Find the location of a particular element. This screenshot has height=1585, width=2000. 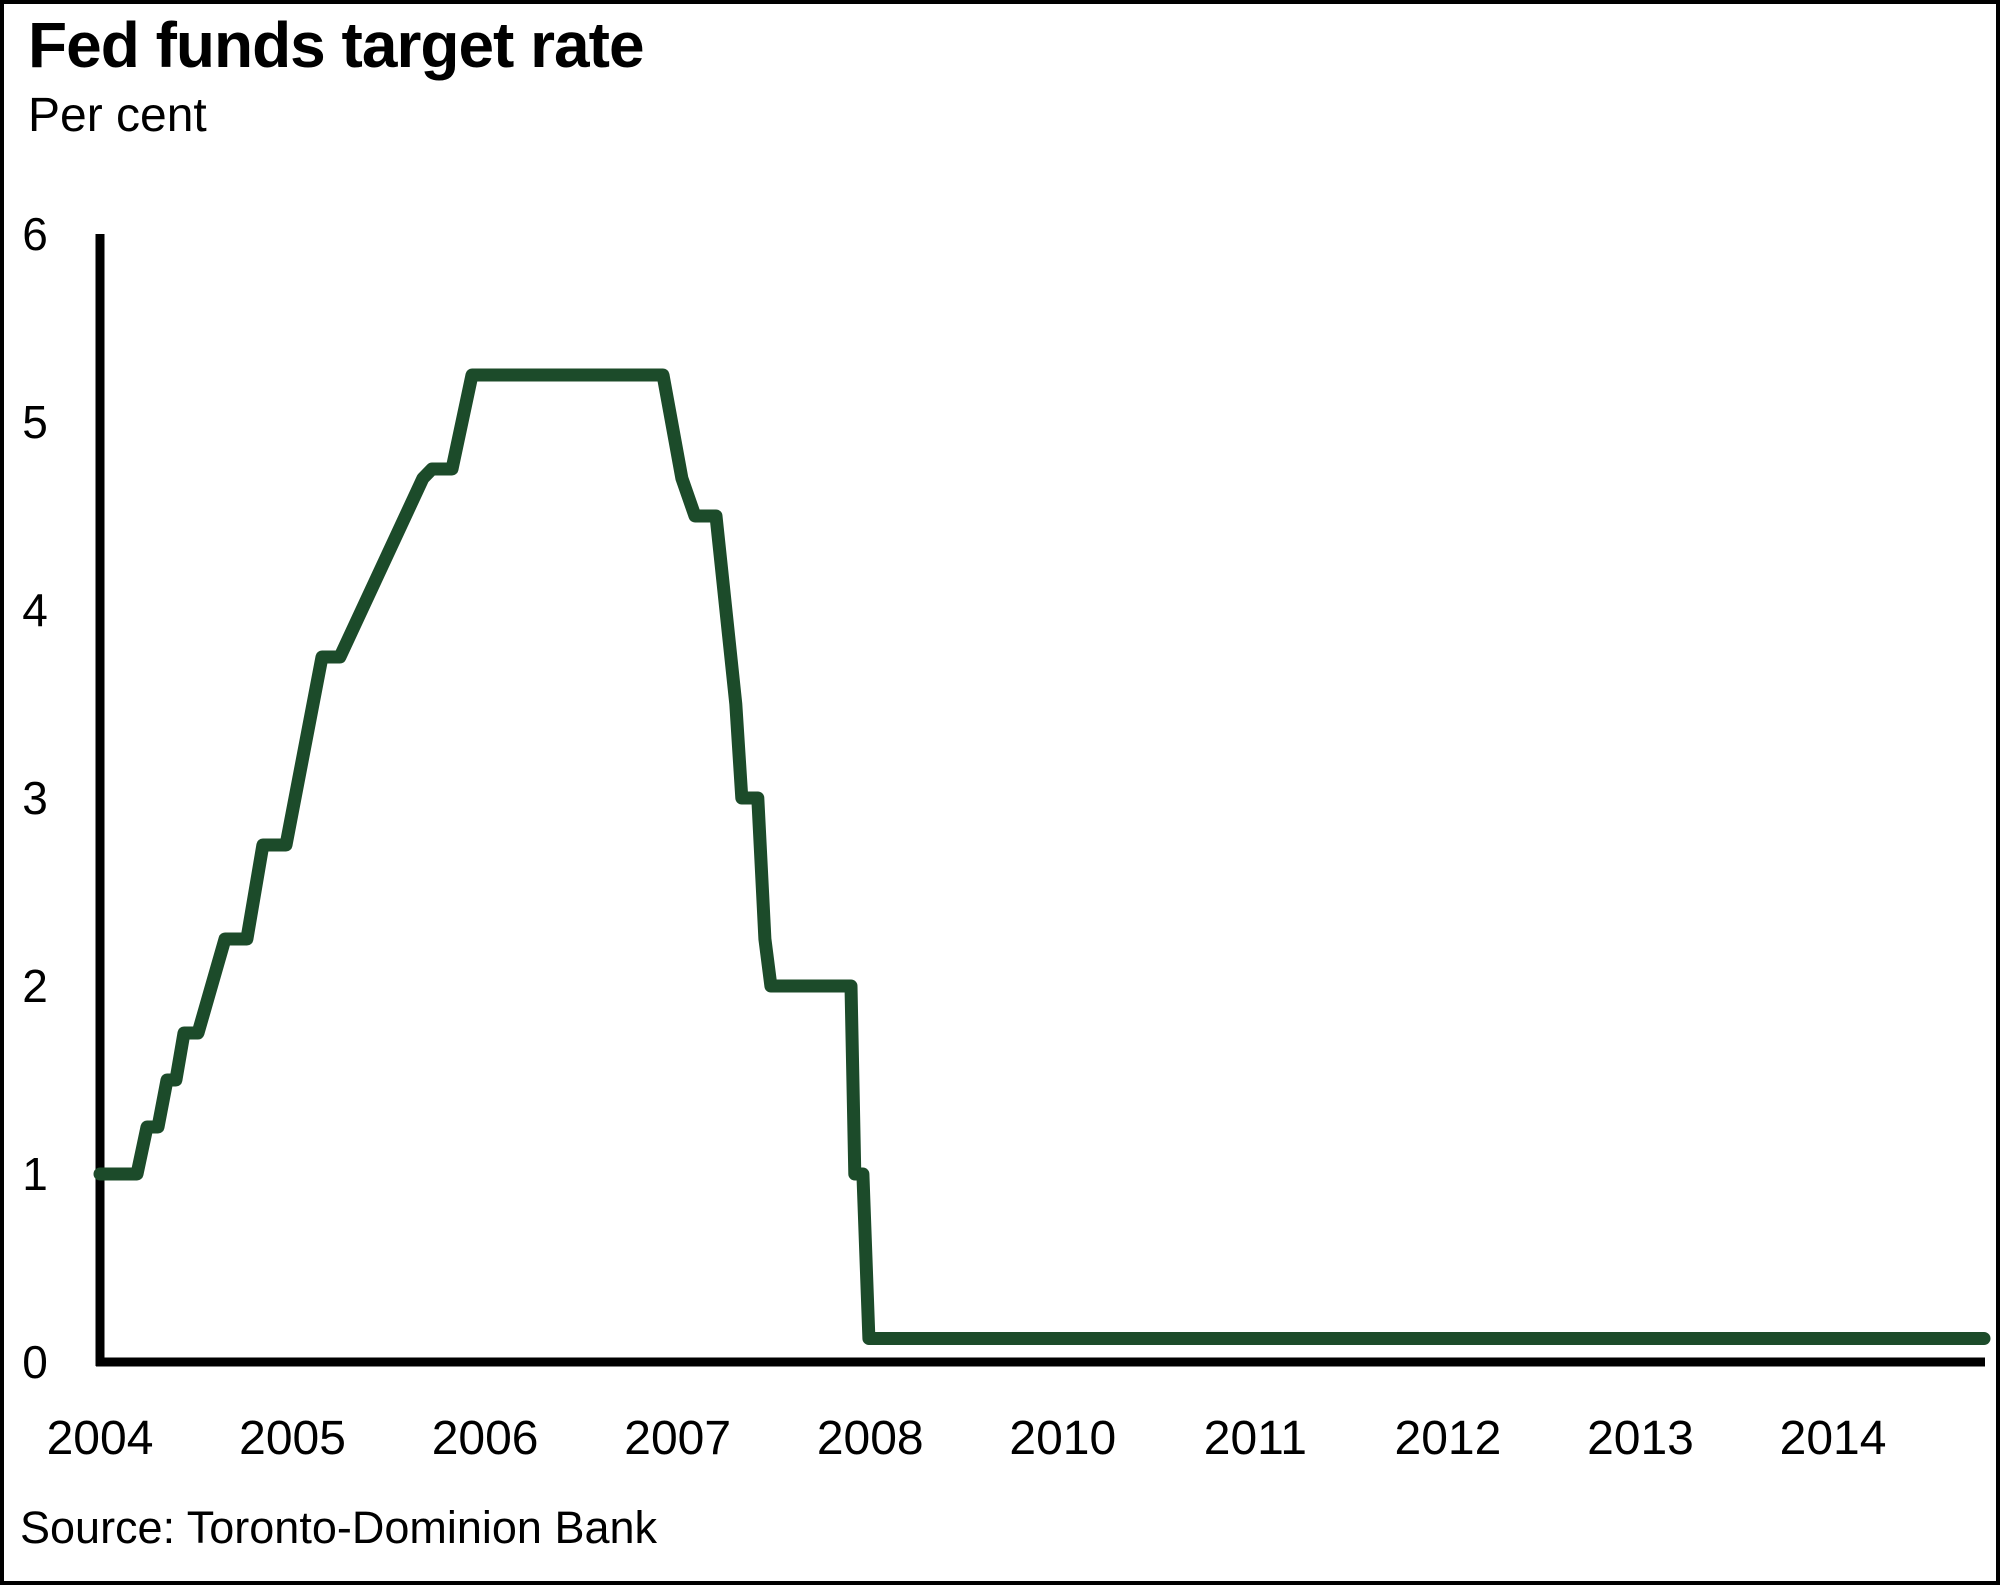

chart-title: Fed funds target rate is located at coordinates (336, 45).